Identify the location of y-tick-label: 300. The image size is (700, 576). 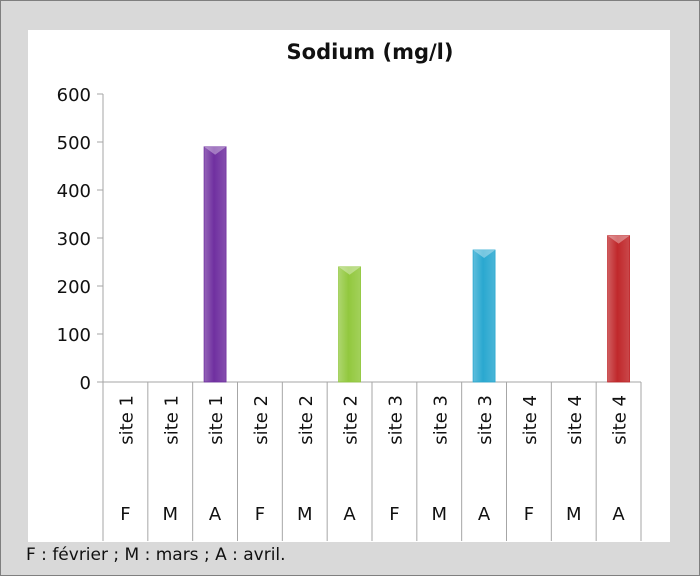
(74, 239).